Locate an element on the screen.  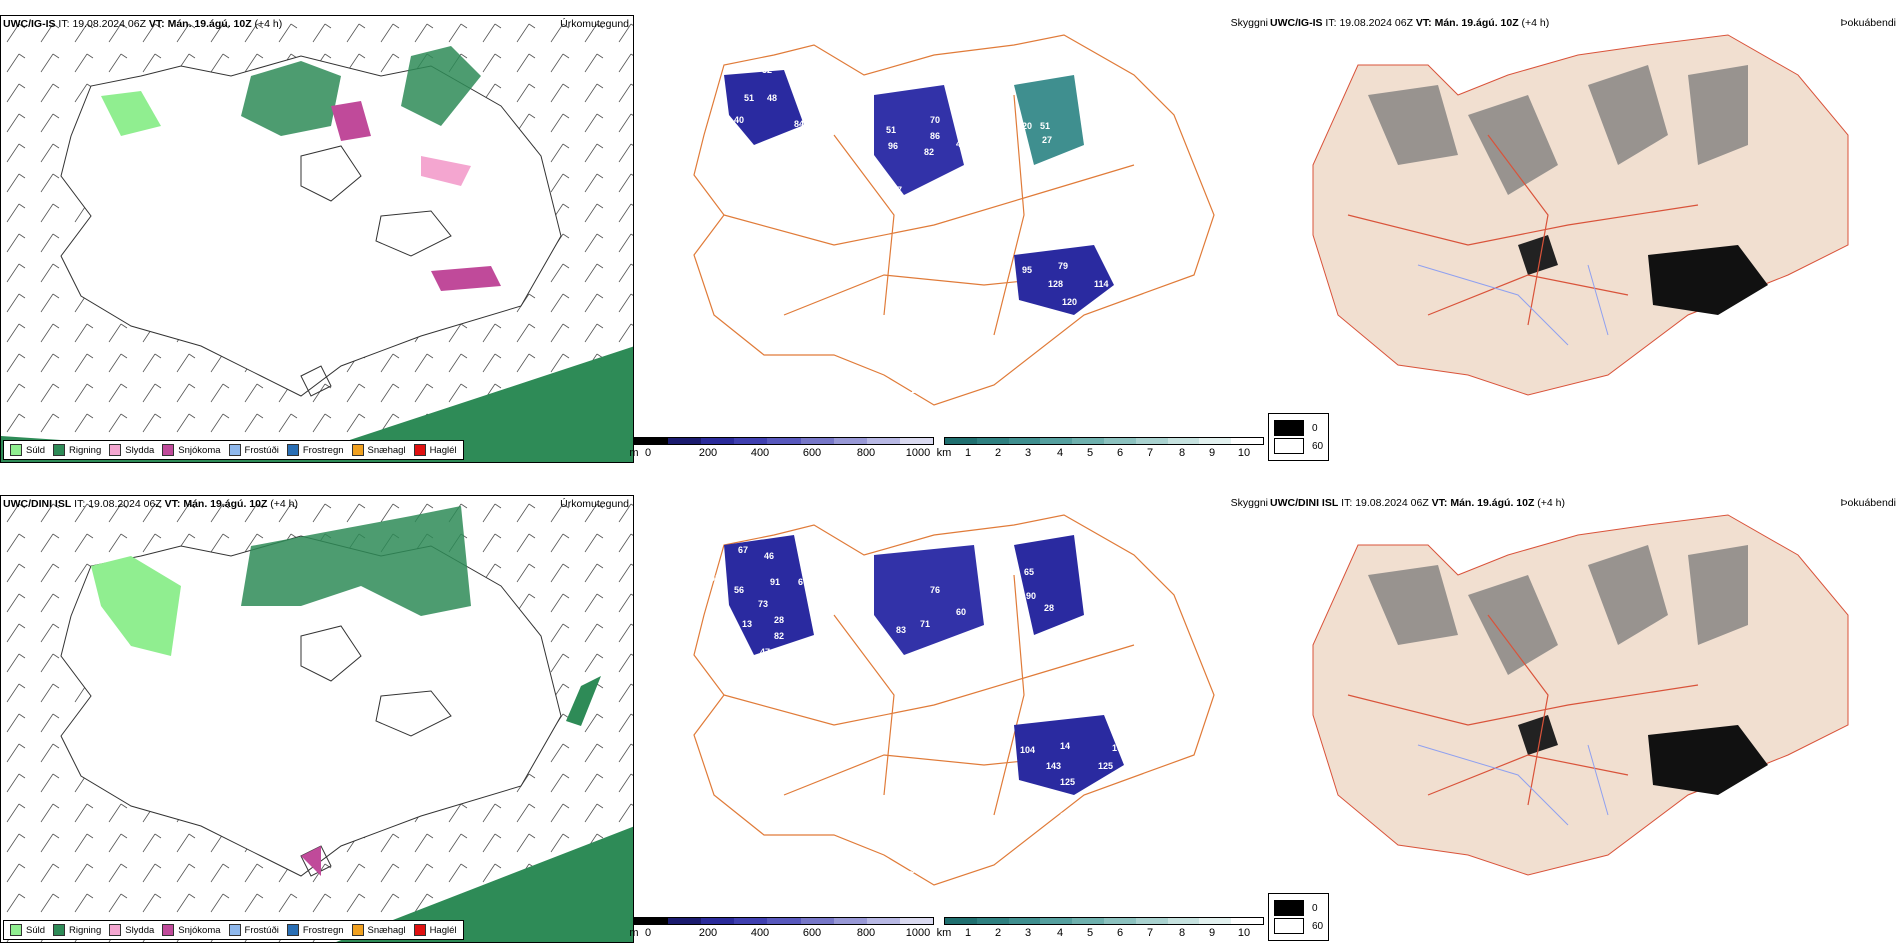
vis-value: 10 is located at coordinates (1065, 816).